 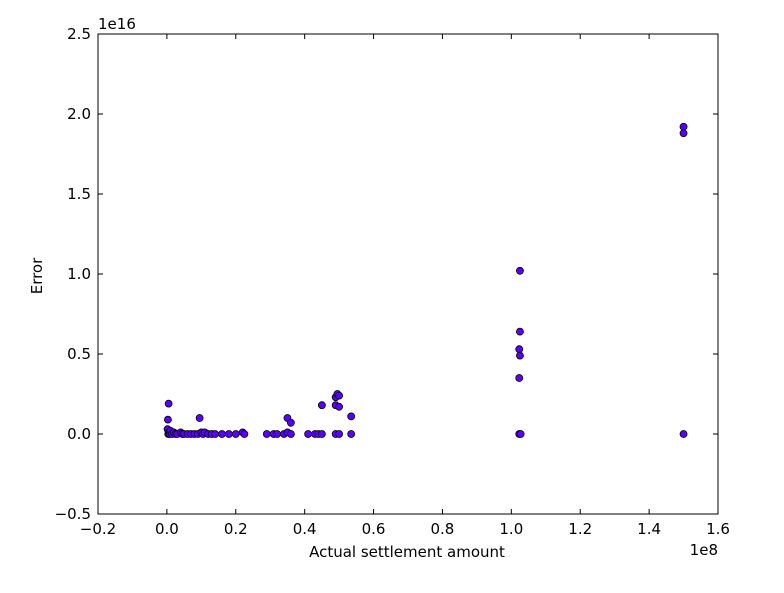 I want to click on y-axis-label: Error, so click(x=37, y=275).